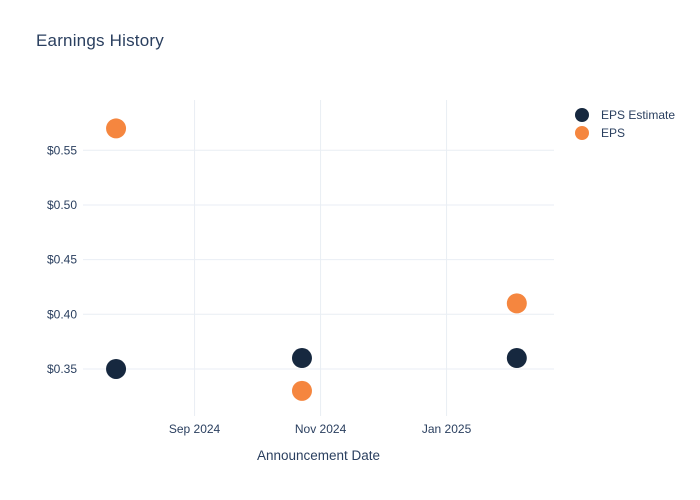  What do you see at coordinates (62, 150) in the screenshot?
I see `y-tick-label: $0.55` at bounding box center [62, 150].